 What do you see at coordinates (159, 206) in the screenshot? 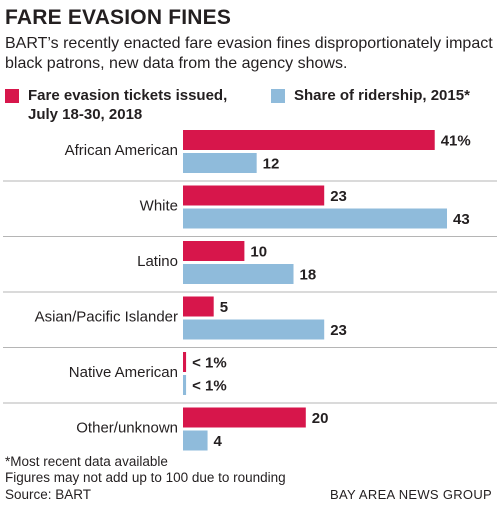
I see `category-label-white: White` at bounding box center [159, 206].